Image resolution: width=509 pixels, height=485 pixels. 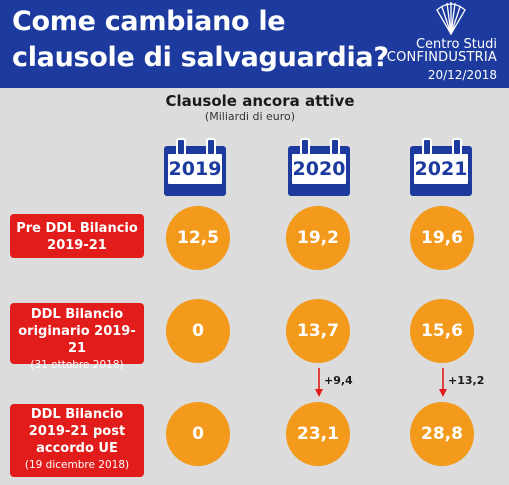 I want to click on calendar-2019-icon: 2019, so click(x=195, y=167).